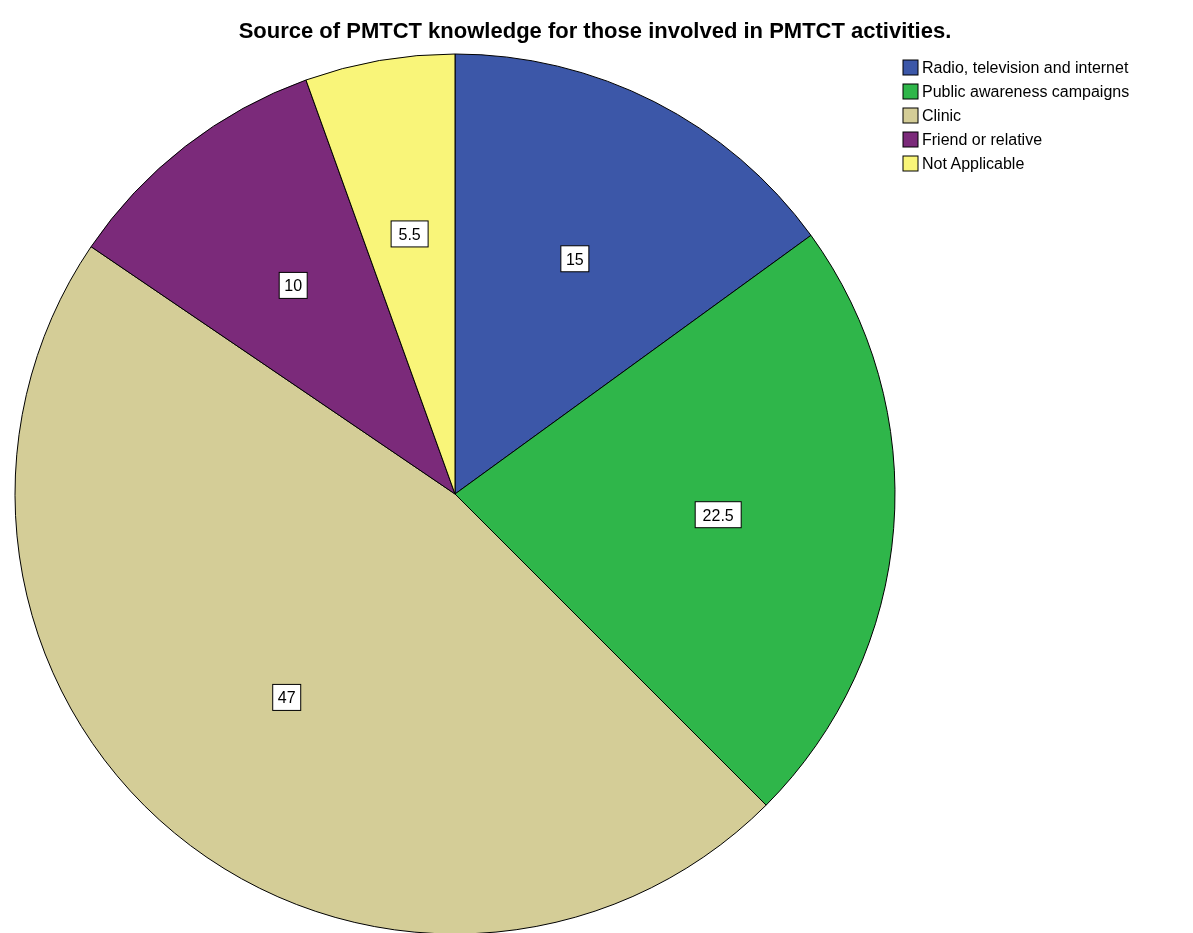 Image resolution: width=1193 pixels, height=933 pixels. Describe the element at coordinates (293, 286) in the screenshot. I see `data-label: 10` at that location.